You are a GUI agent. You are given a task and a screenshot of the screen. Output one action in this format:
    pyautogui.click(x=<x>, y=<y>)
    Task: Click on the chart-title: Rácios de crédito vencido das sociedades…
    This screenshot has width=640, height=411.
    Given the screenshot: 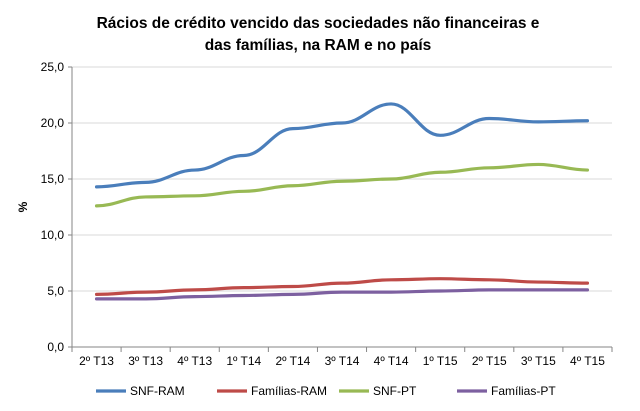 What is the action you would take?
    pyautogui.click(x=318, y=34)
    